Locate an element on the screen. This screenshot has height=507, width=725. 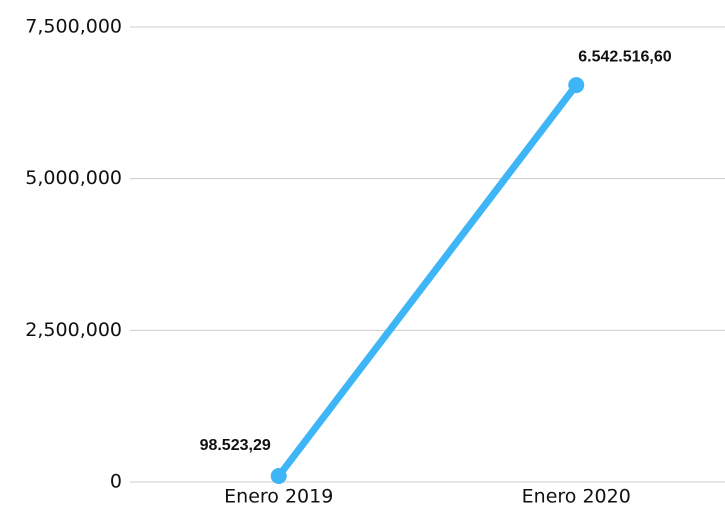
x-tick-label: Enero 2020 is located at coordinates (576, 496).